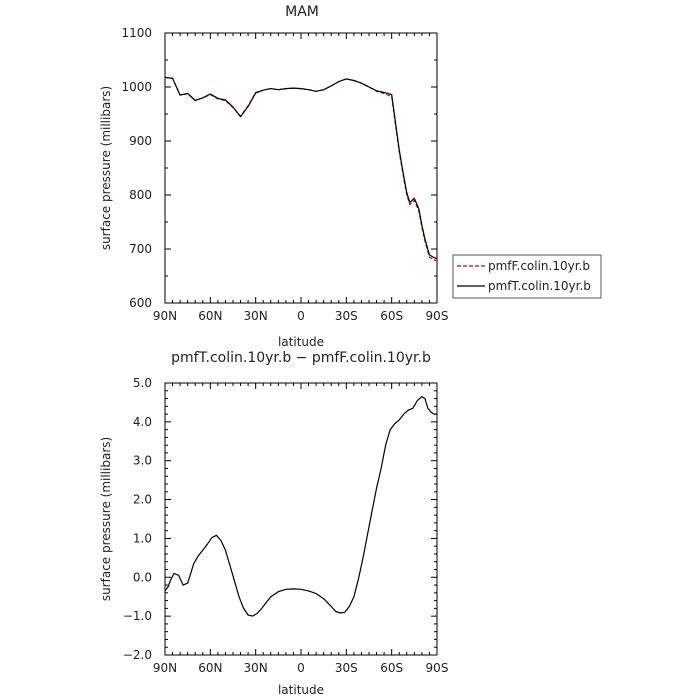 This screenshot has width=700, height=700. Describe the element at coordinates (142, 500) in the screenshot. I see `bottom-y-tick-label: 2.0` at that location.